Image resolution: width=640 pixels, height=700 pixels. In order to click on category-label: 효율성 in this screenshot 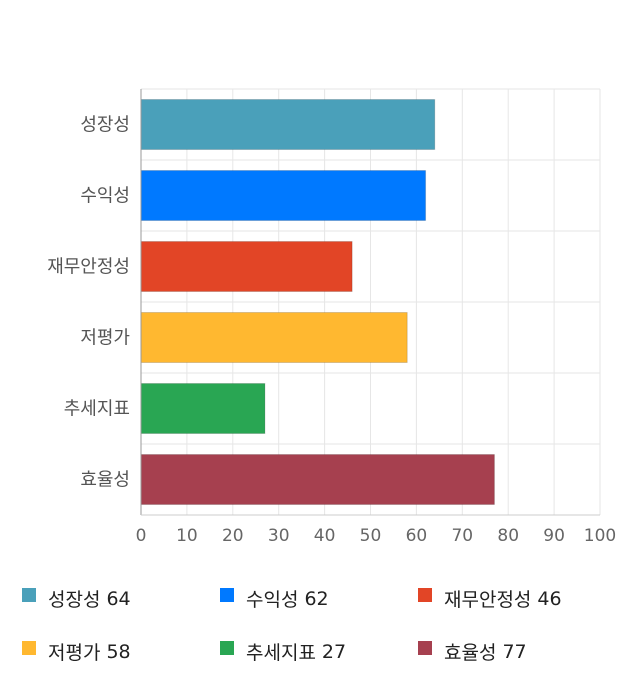, I will do `click(105, 480)`.